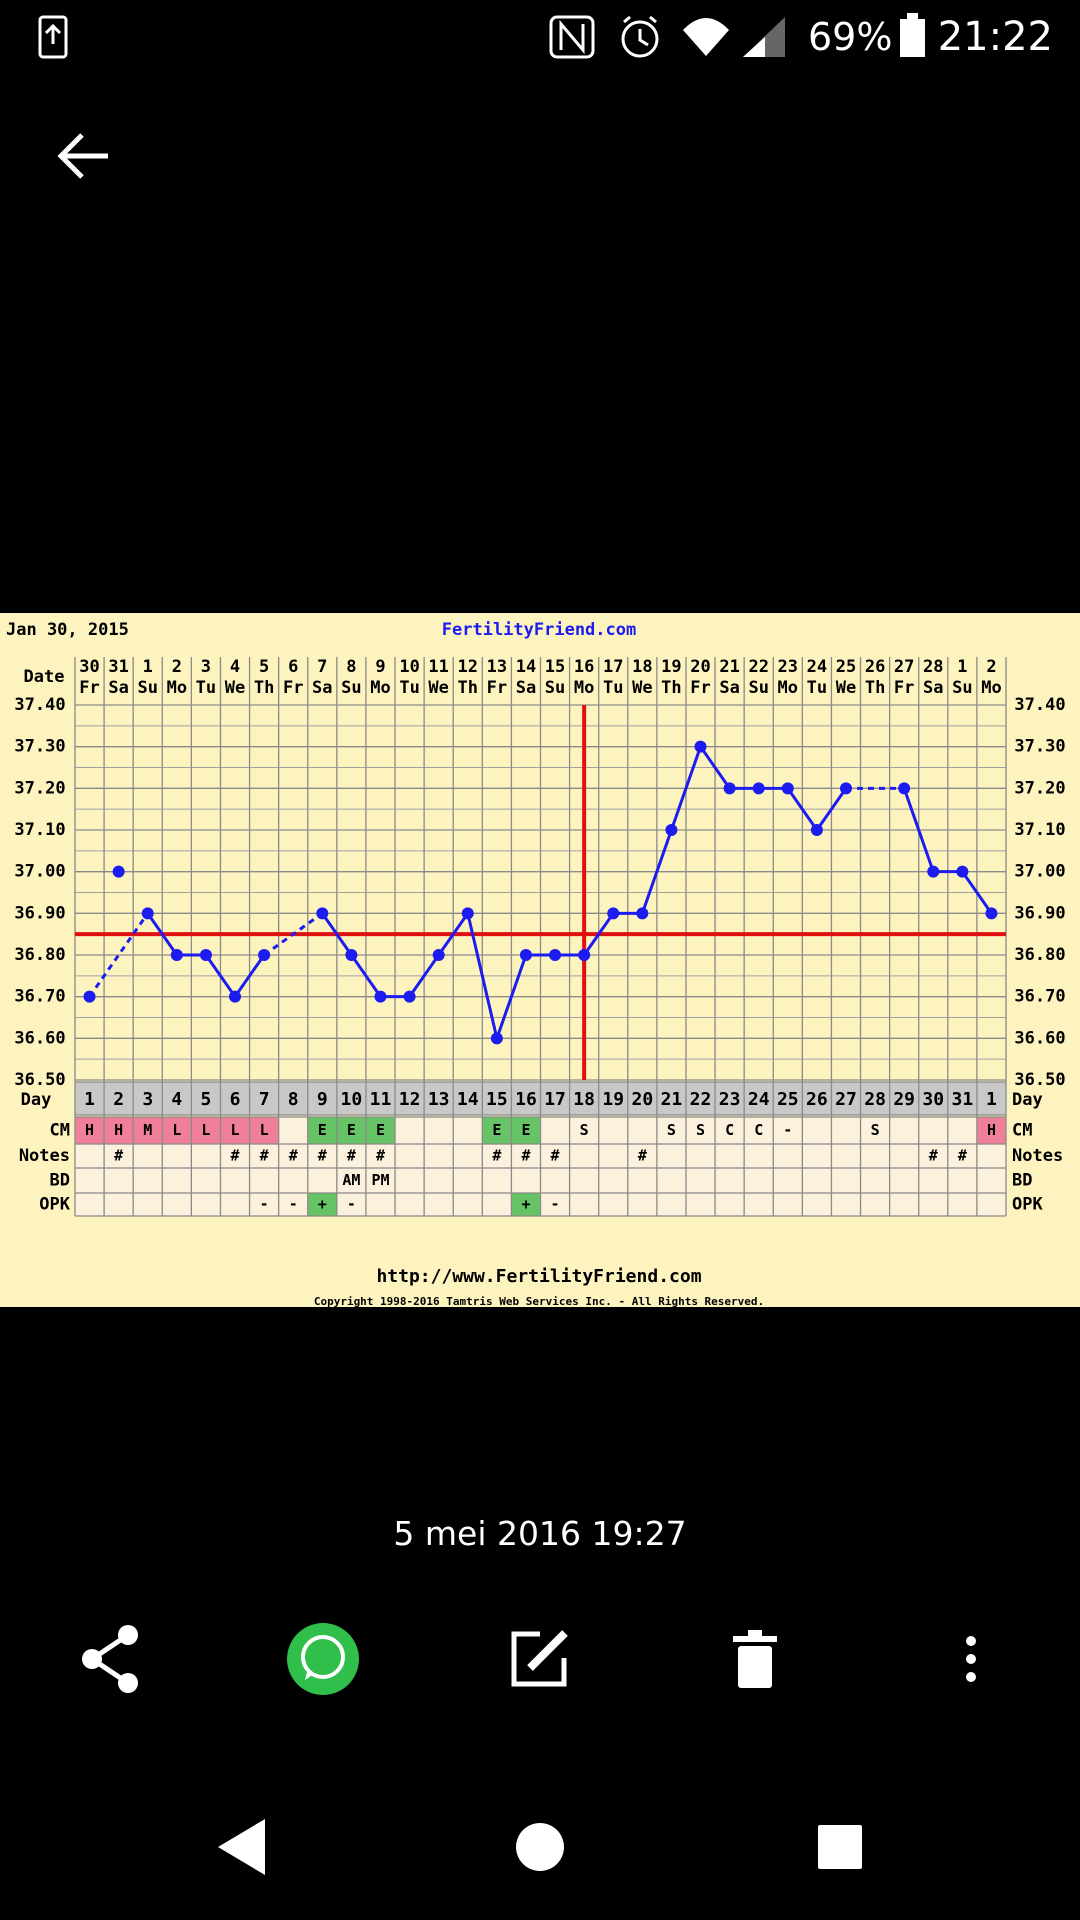  What do you see at coordinates (82, 156) in the screenshot?
I see `back-button` at bounding box center [82, 156].